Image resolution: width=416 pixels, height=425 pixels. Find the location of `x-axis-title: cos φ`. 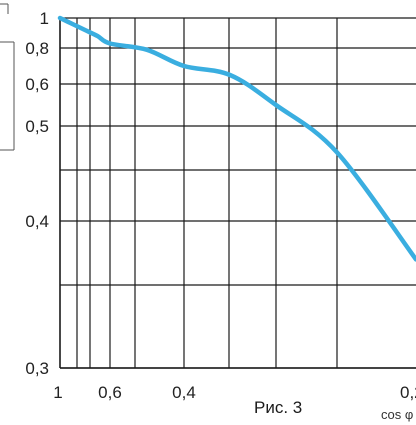

x-axis-title: cos φ is located at coordinates (397, 414).